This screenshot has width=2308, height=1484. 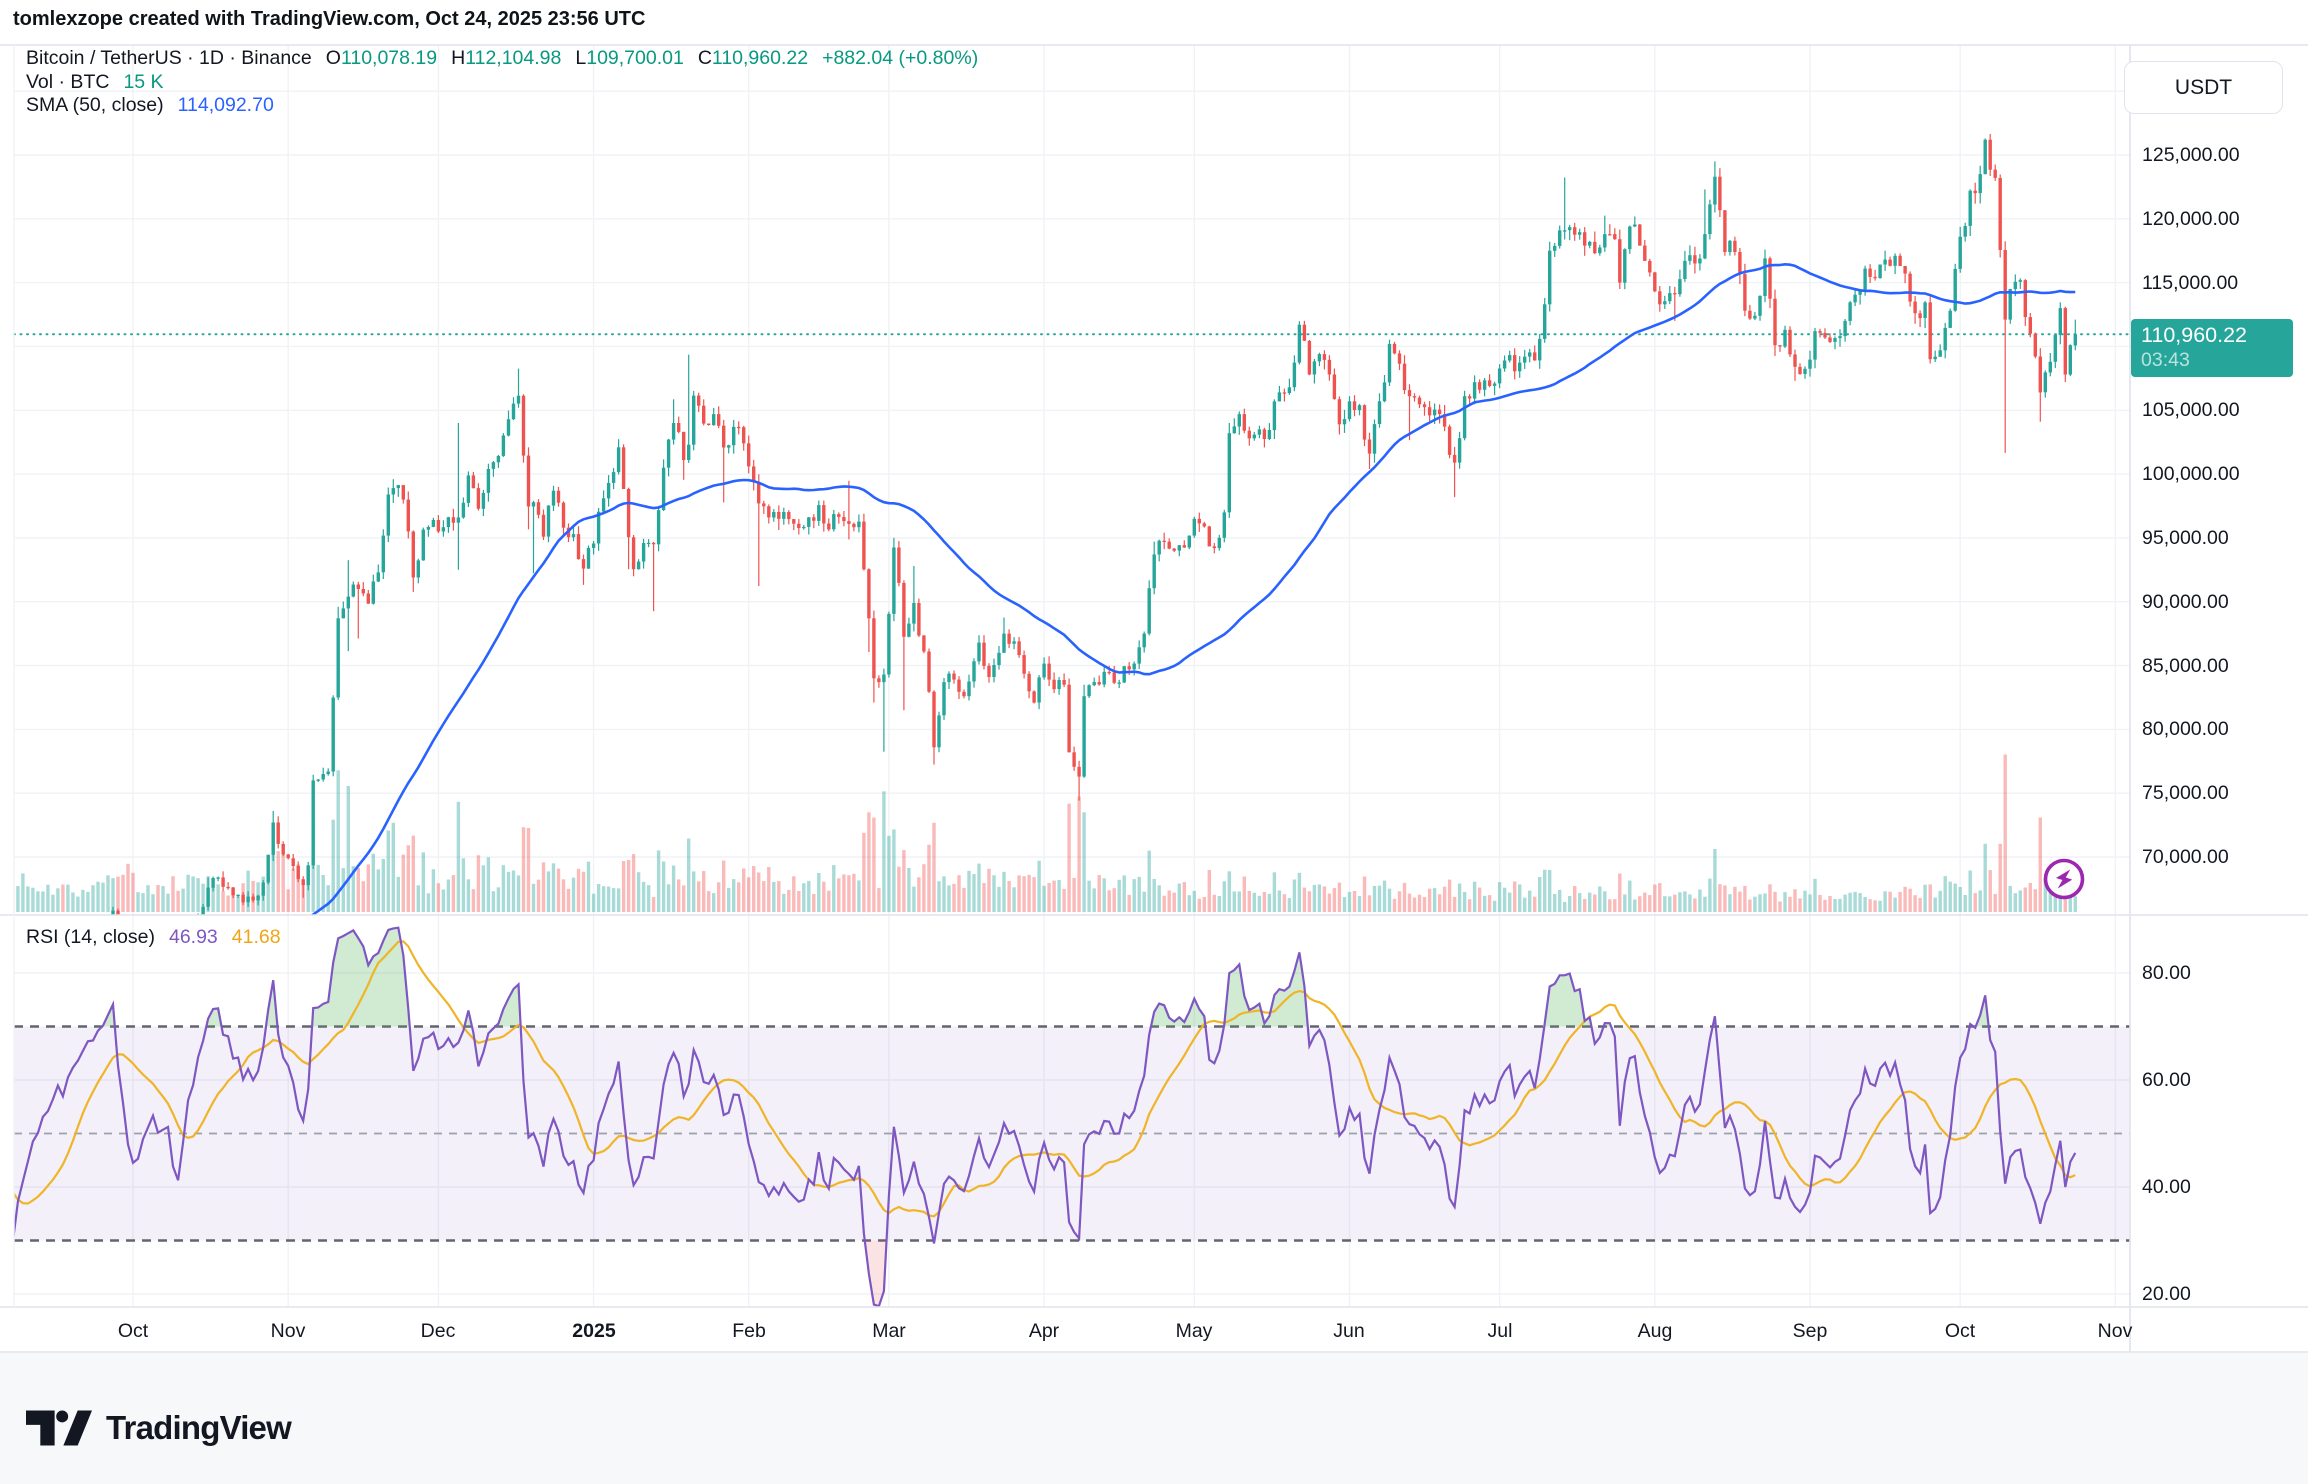 What do you see at coordinates (2185, 857) in the screenshot?
I see `price-tick-label: 70,000.00` at bounding box center [2185, 857].